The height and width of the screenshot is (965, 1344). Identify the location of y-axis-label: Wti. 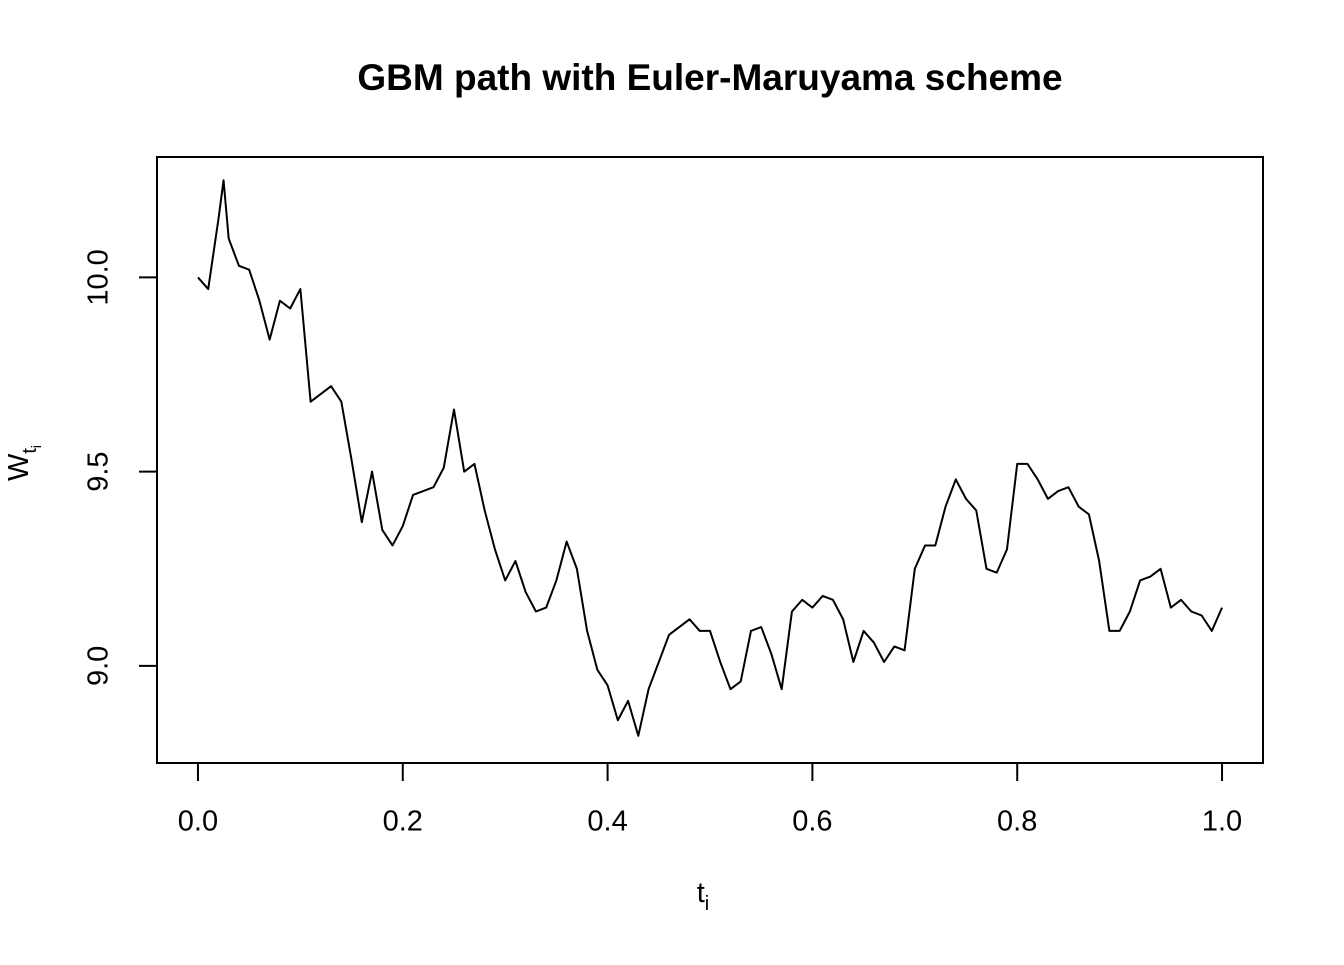
(23, 463).